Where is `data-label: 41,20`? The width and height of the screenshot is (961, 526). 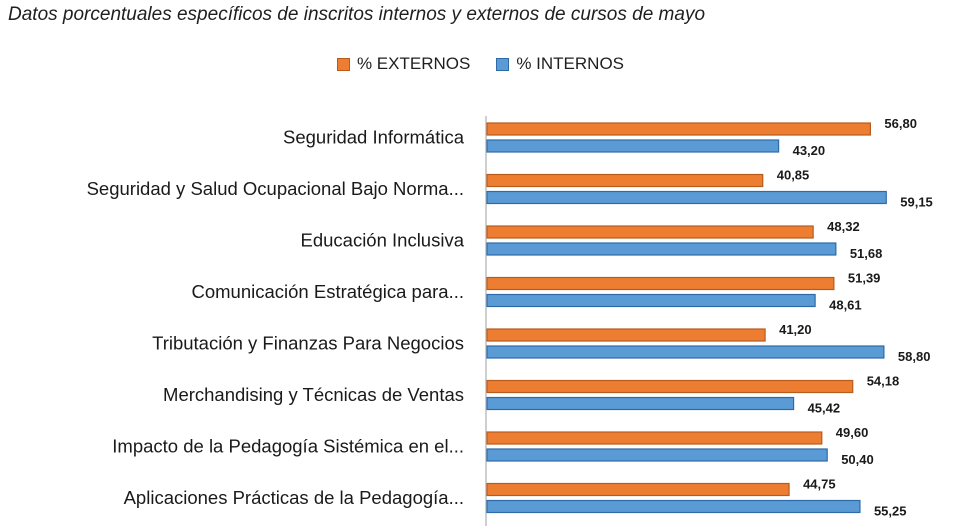
data-label: 41,20 is located at coordinates (795, 329).